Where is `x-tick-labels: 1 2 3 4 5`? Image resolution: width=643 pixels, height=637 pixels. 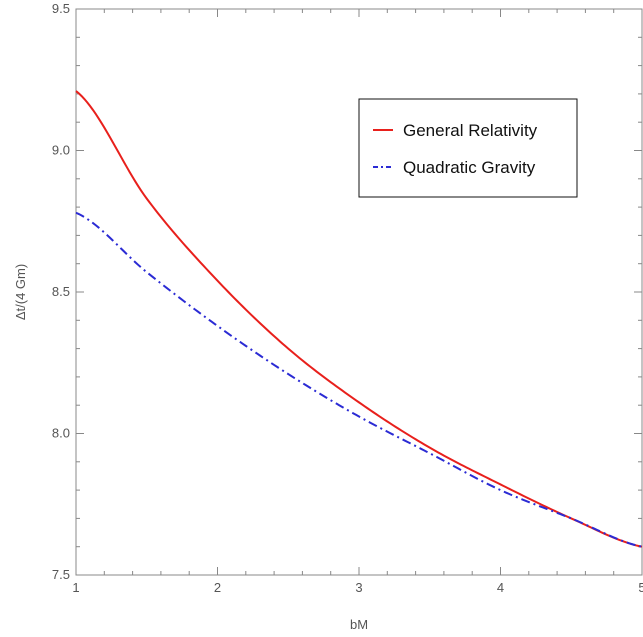
x-tick-labels: 1 2 3 4 5 is located at coordinates (357, 587).